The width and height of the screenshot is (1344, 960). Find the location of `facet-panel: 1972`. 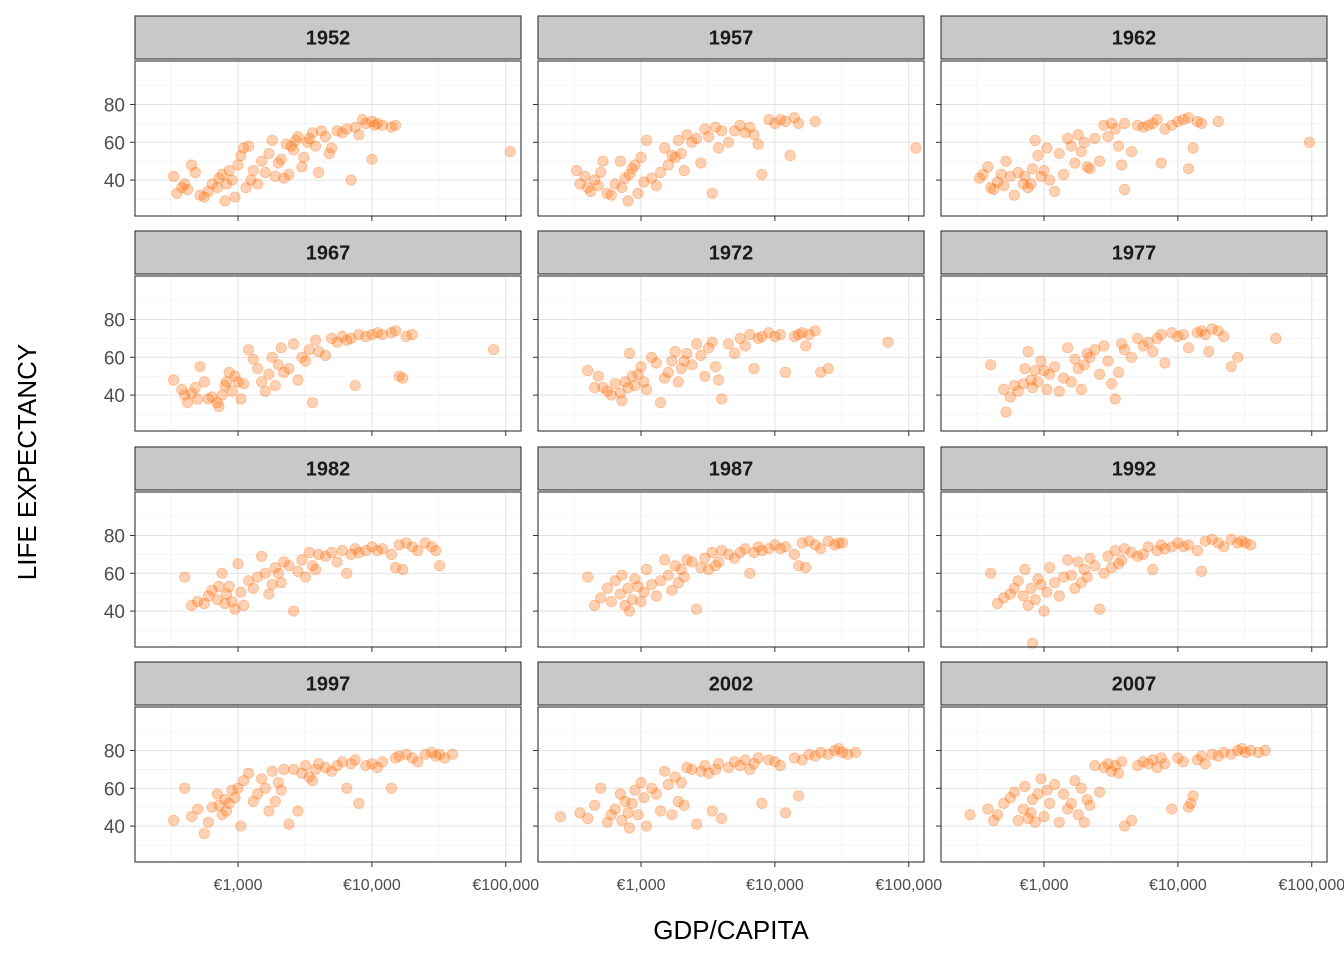

facet-panel: 1972 is located at coordinates (729, 333).